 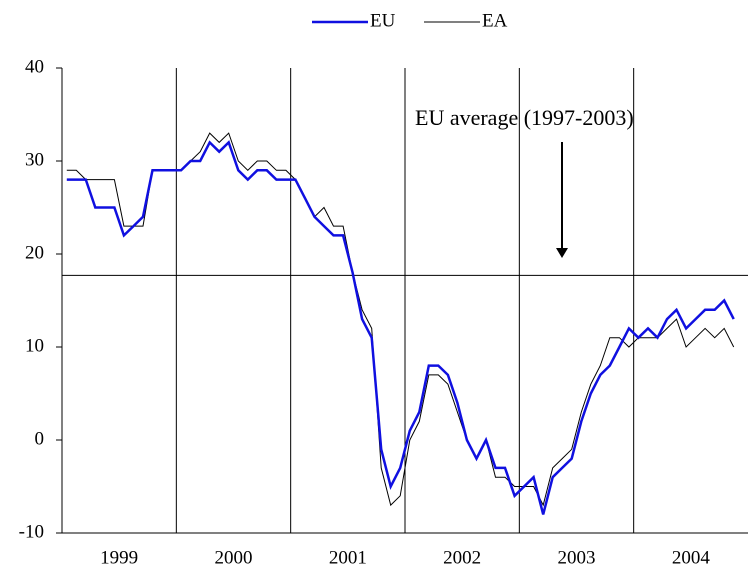 I want to click on y-tick-label: 30, so click(x=34, y=159).